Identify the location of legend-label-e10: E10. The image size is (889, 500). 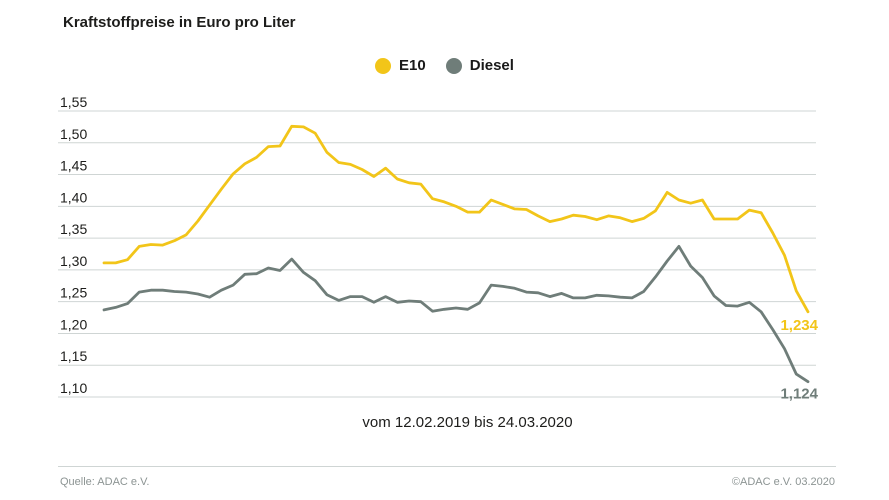
(412, 65).